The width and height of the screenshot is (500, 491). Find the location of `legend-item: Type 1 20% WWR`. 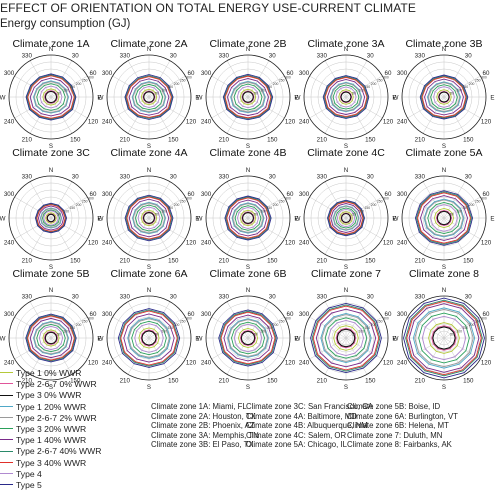

legend-item: Type 1 20% WWR is located at coordinates (70, 407).